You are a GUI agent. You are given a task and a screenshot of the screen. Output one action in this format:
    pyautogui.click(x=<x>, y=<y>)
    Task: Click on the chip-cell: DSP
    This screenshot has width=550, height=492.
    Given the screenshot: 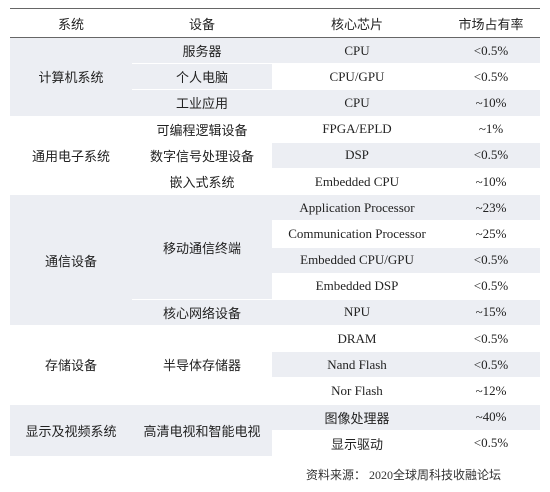 What is the action you would take?
    pyautogui.click(x=357, y=155)
    